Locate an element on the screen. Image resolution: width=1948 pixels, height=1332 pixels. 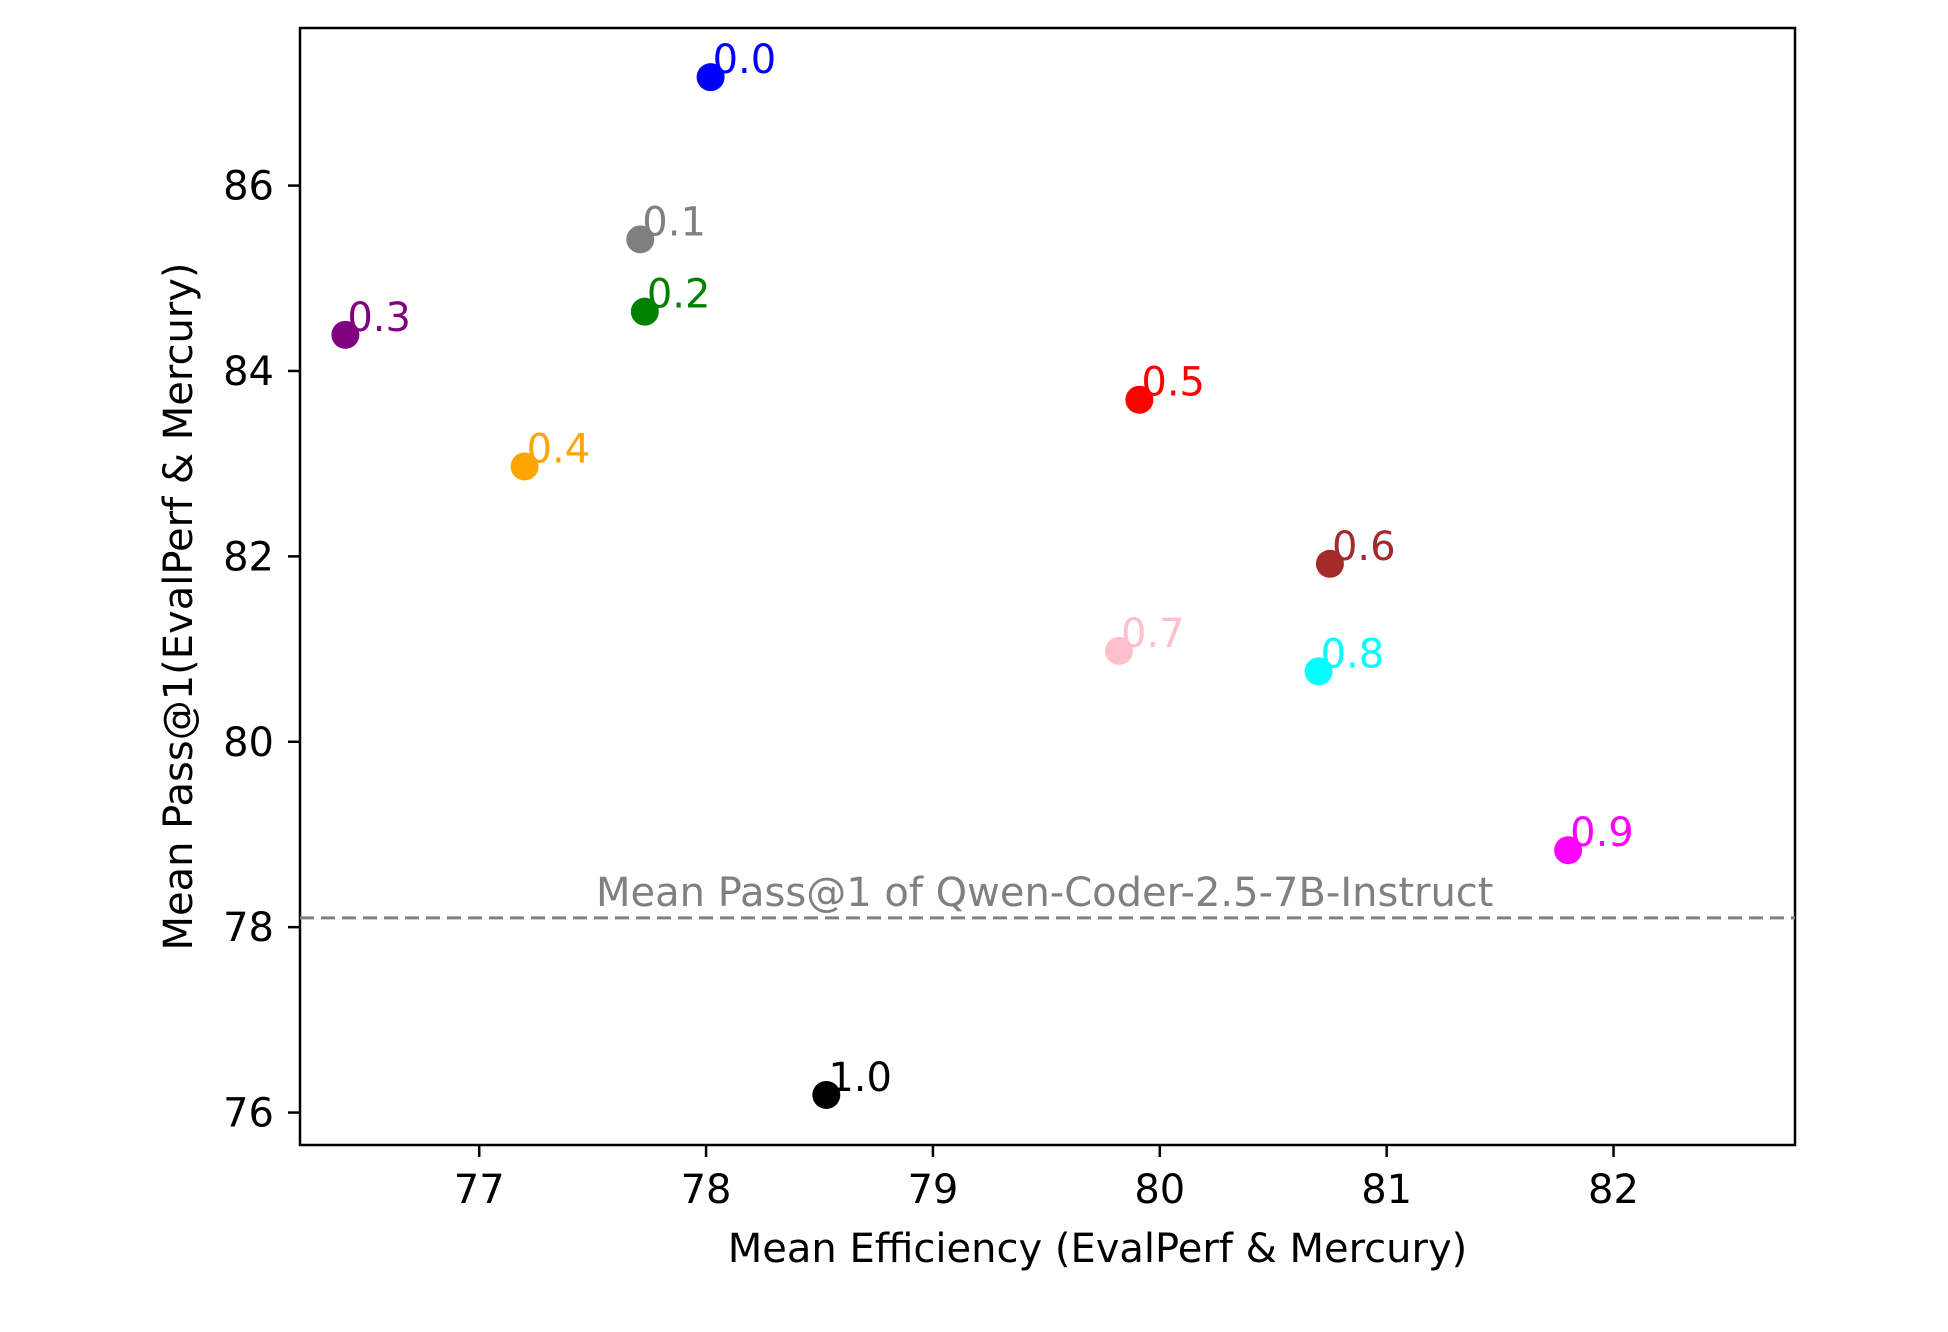
x-tick-label-80: 80 is located at coordinates (1159, 1190).